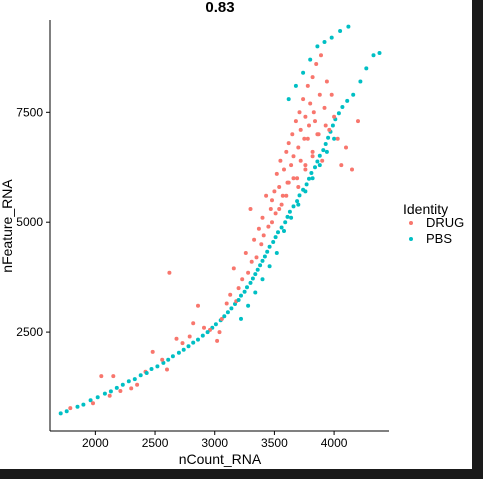  Describe the element at coordinates (219, 8) in the screenshot. I see `chart-title: 0.83` at that location.